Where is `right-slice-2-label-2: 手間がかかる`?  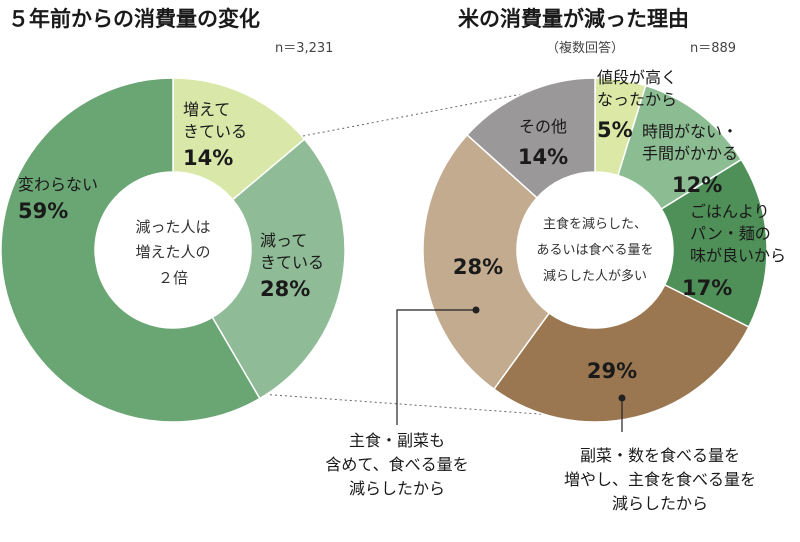 right-slice-2-label-2: 手間がかかる is located at coordinates (690, 153).